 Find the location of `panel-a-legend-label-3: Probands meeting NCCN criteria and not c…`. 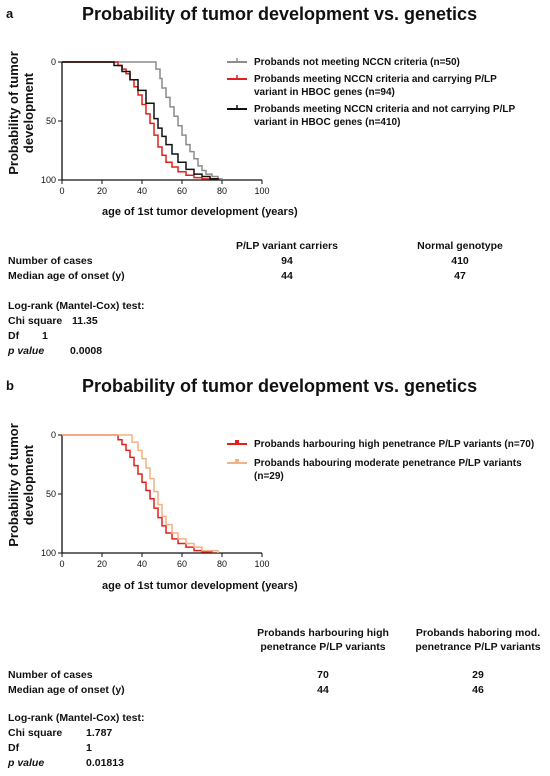

panel-a-legend-label-3: Probands meeting NCCN criteria and not c… is located at coordinates (384, 116).